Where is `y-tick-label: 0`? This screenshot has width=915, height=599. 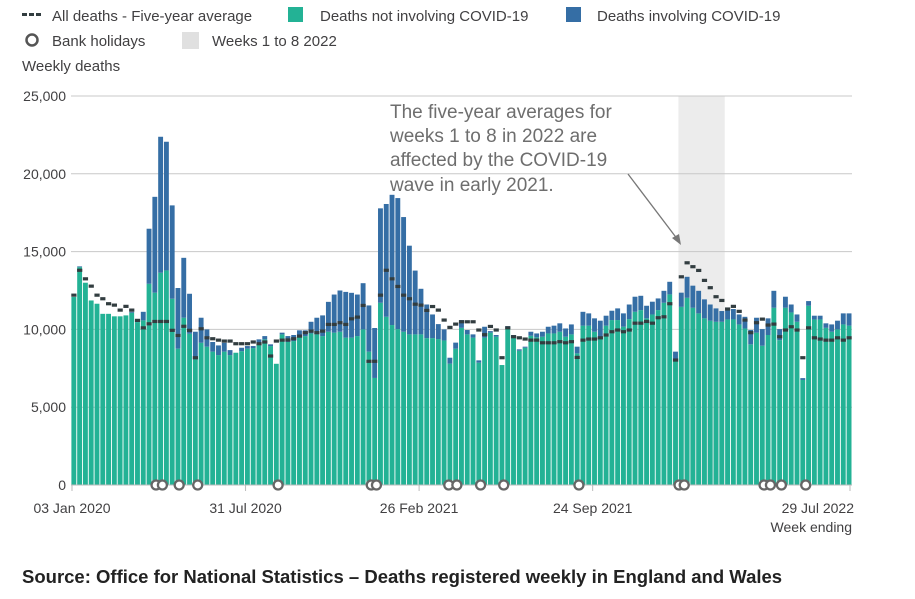 y-tick-label: 0 is located at coordinates (62, 485).